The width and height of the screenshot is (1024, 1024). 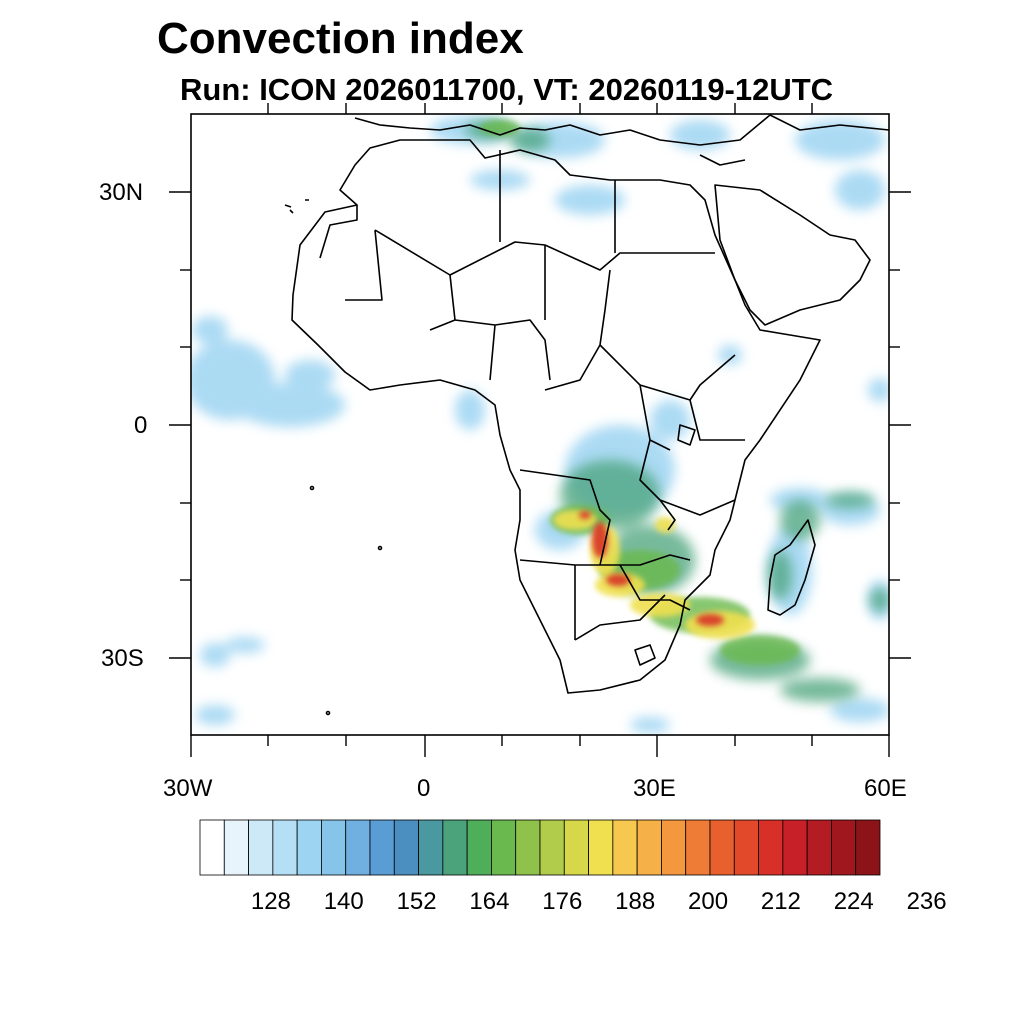 What do you see at coordinates (708, 901) in the screenshot?
I see `colorbar-tick-label: 200` at bounding box center [708, 901].